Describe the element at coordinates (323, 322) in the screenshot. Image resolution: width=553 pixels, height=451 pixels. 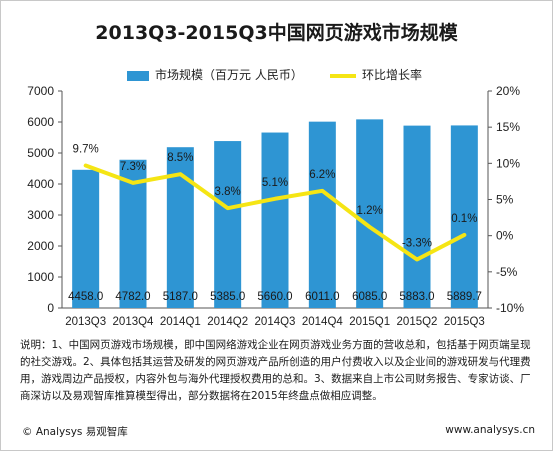
I see `x-tick-label: 2014Q4` at that location.